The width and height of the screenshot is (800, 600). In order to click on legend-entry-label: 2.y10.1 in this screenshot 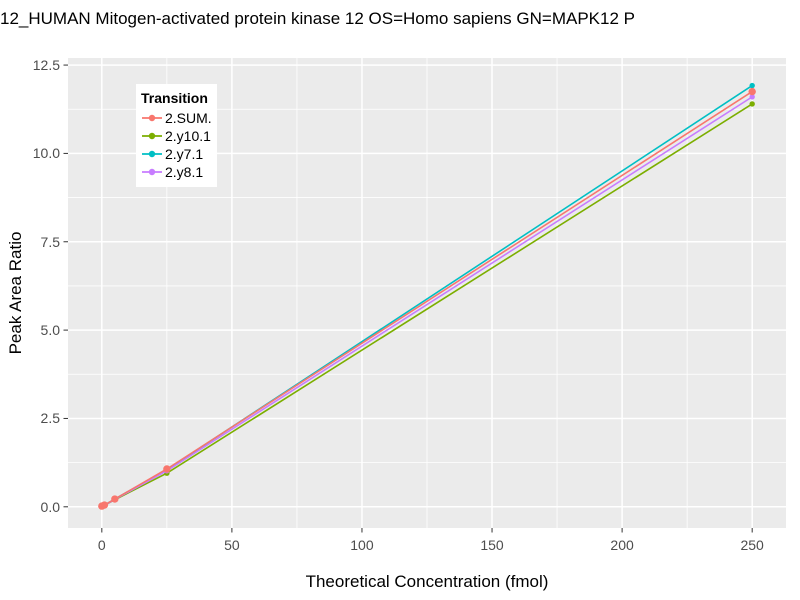, I will do `click(188, 136)`.